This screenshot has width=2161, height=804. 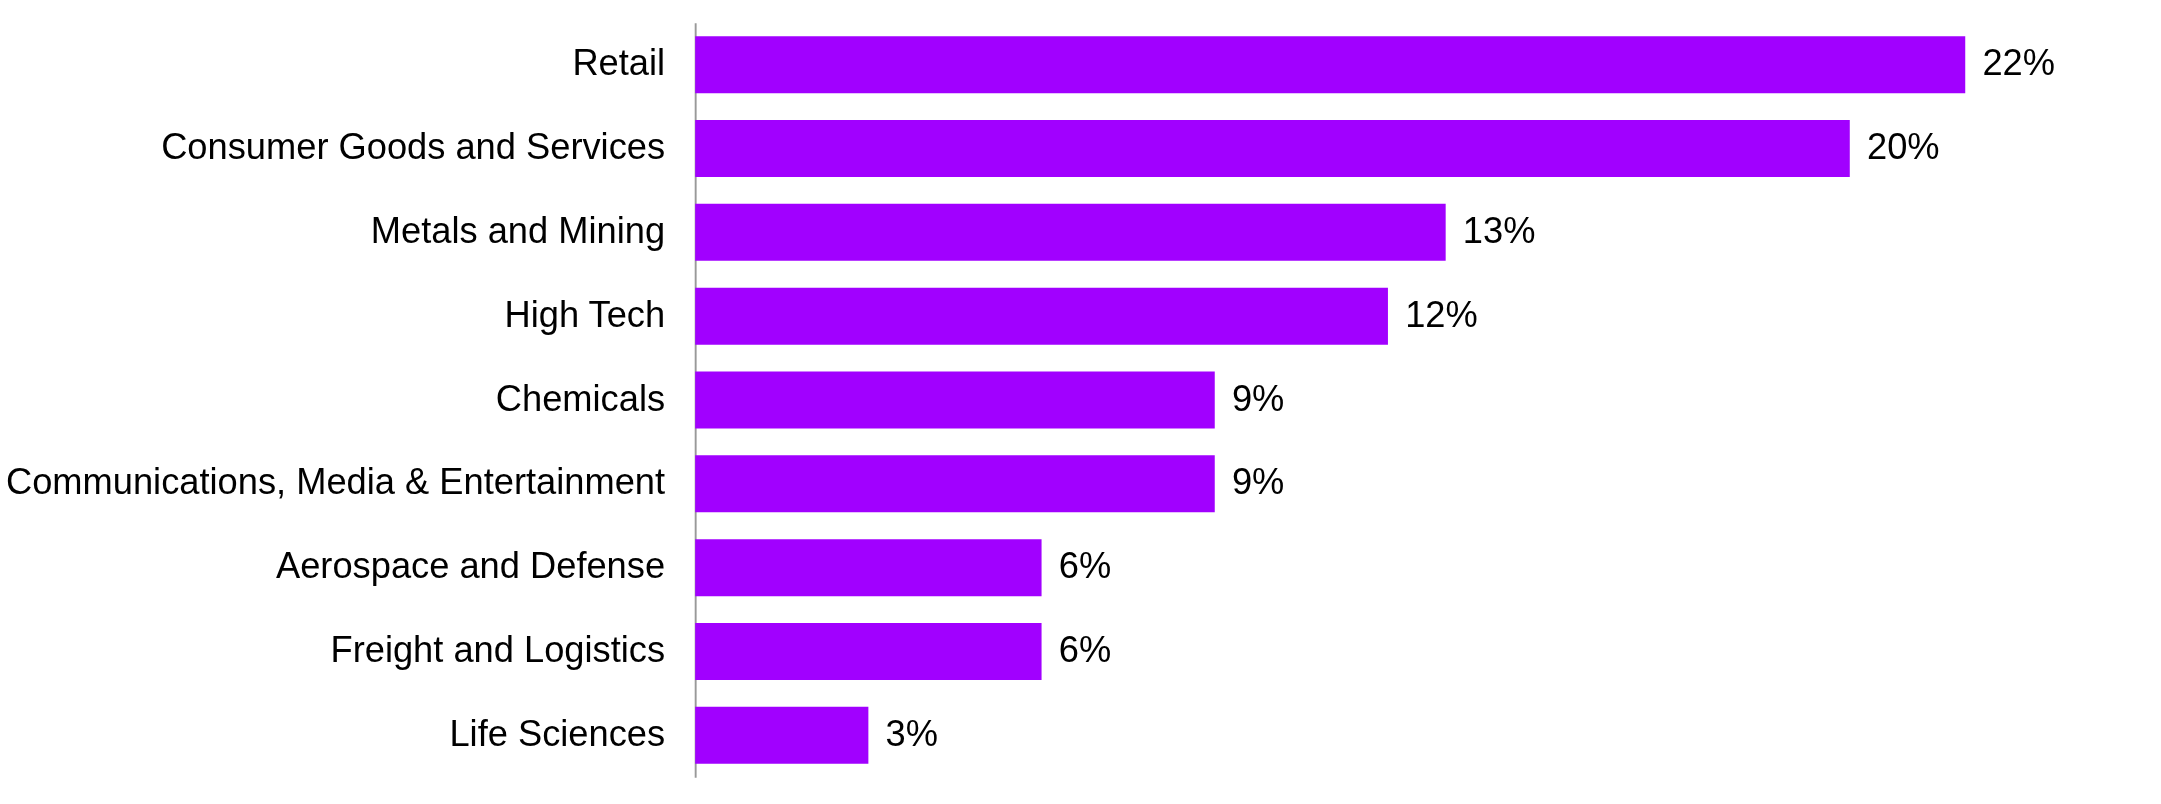 What do you see at coordinates (911, 733) in the screenshot?
I see `data-label: 3%` at bounding box center [911, 733].